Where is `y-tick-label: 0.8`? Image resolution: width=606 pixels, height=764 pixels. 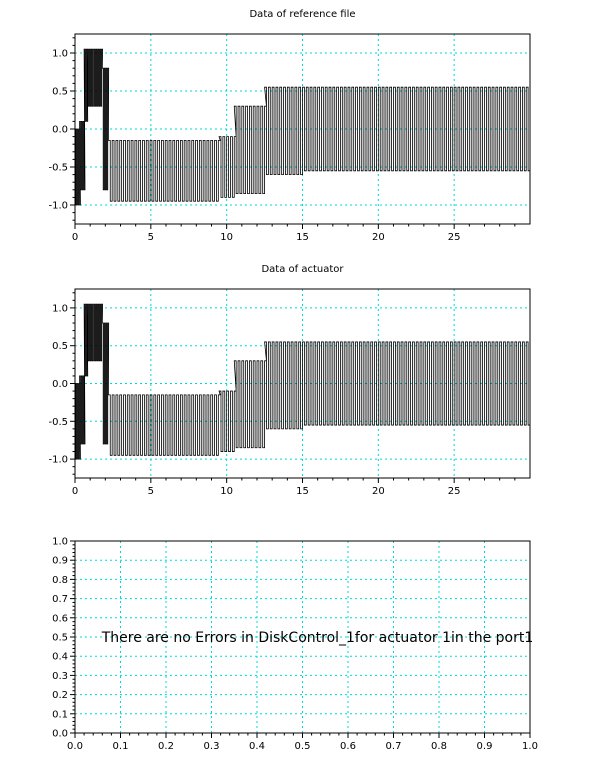 y-tick-label: 0.8 is located at coordinates (60, 580).